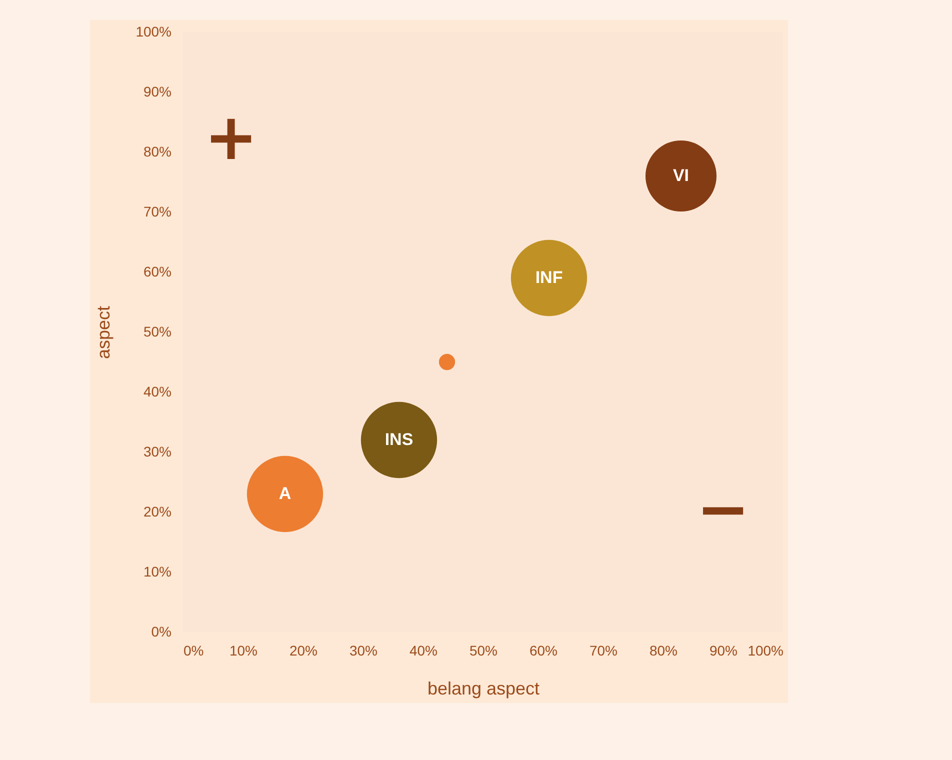 The height and width of the screenshot is (760, 952). Describe the element at coordinates (285, 493) in the screenshot. I see `series-label: A` at that location.